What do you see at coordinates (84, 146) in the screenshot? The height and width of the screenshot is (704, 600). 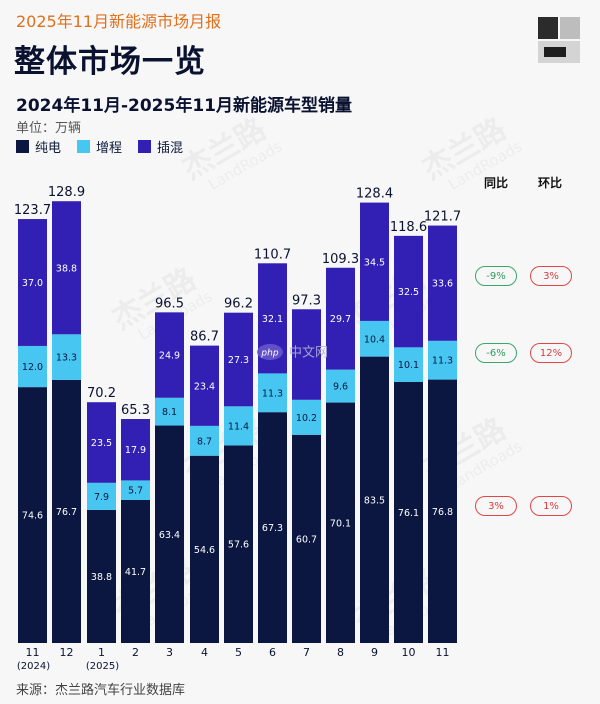 I see `legend-swatch-erev` at bounding box center [84, 146].